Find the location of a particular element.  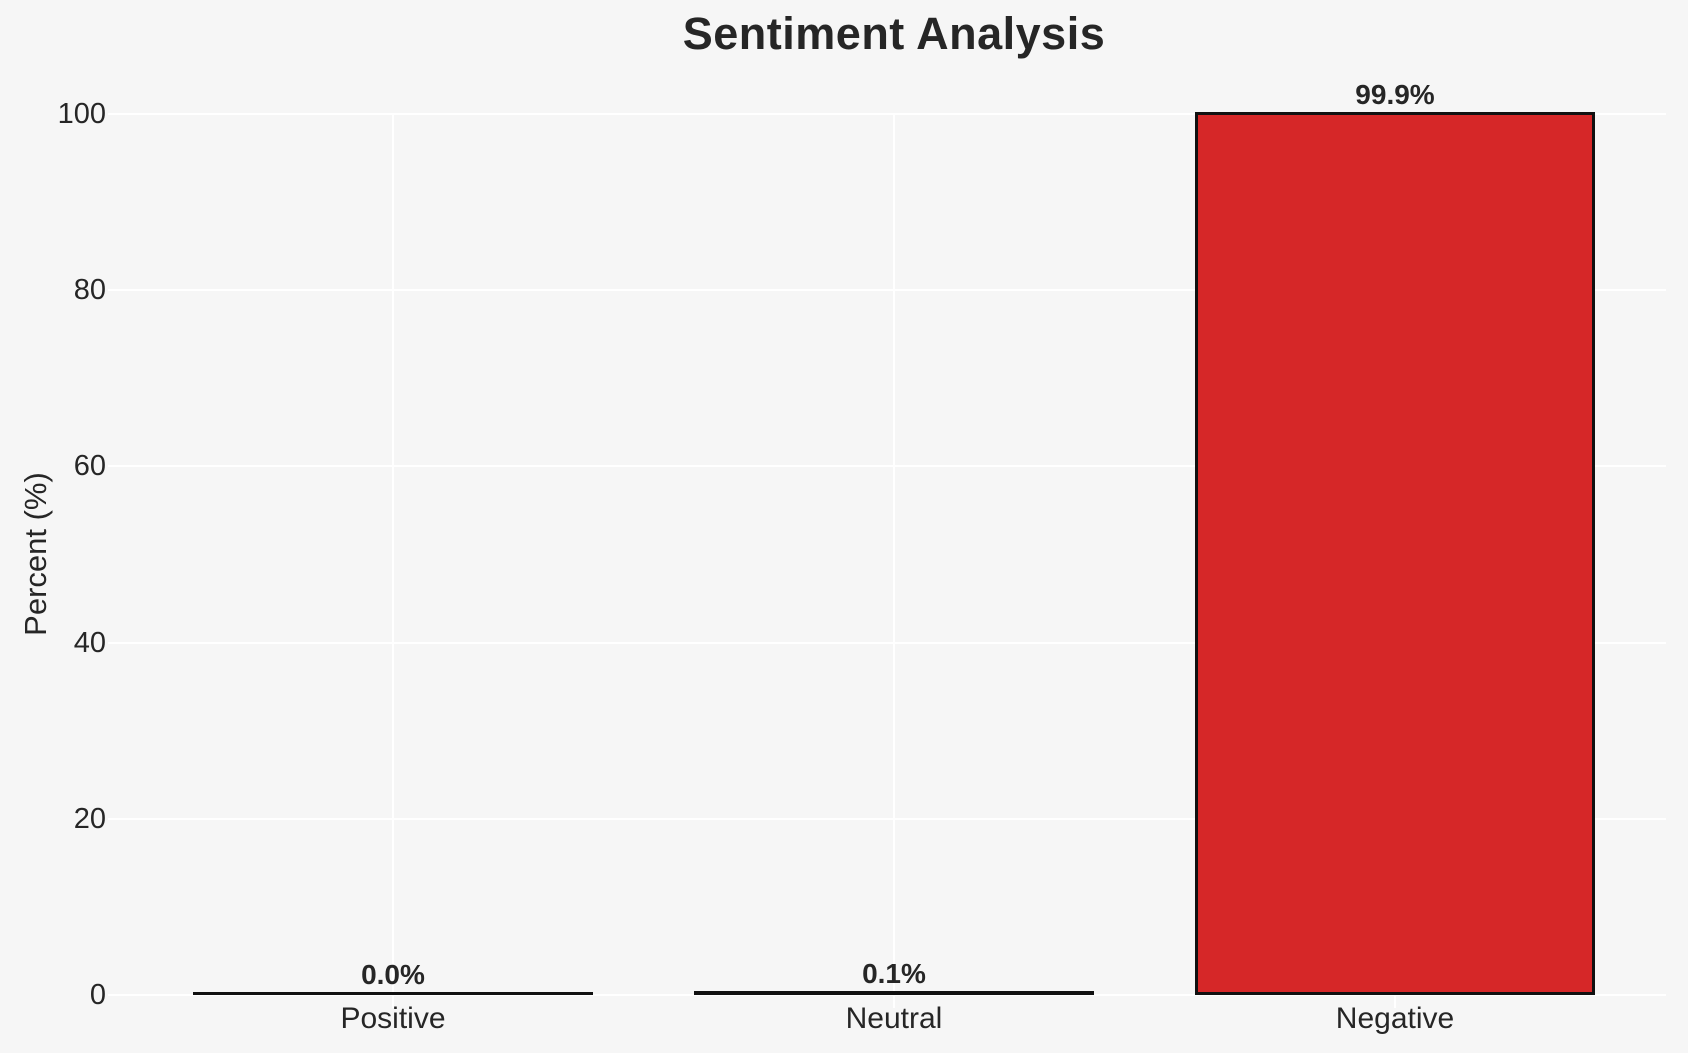

bar-positive is located at coordinates (393, 993).